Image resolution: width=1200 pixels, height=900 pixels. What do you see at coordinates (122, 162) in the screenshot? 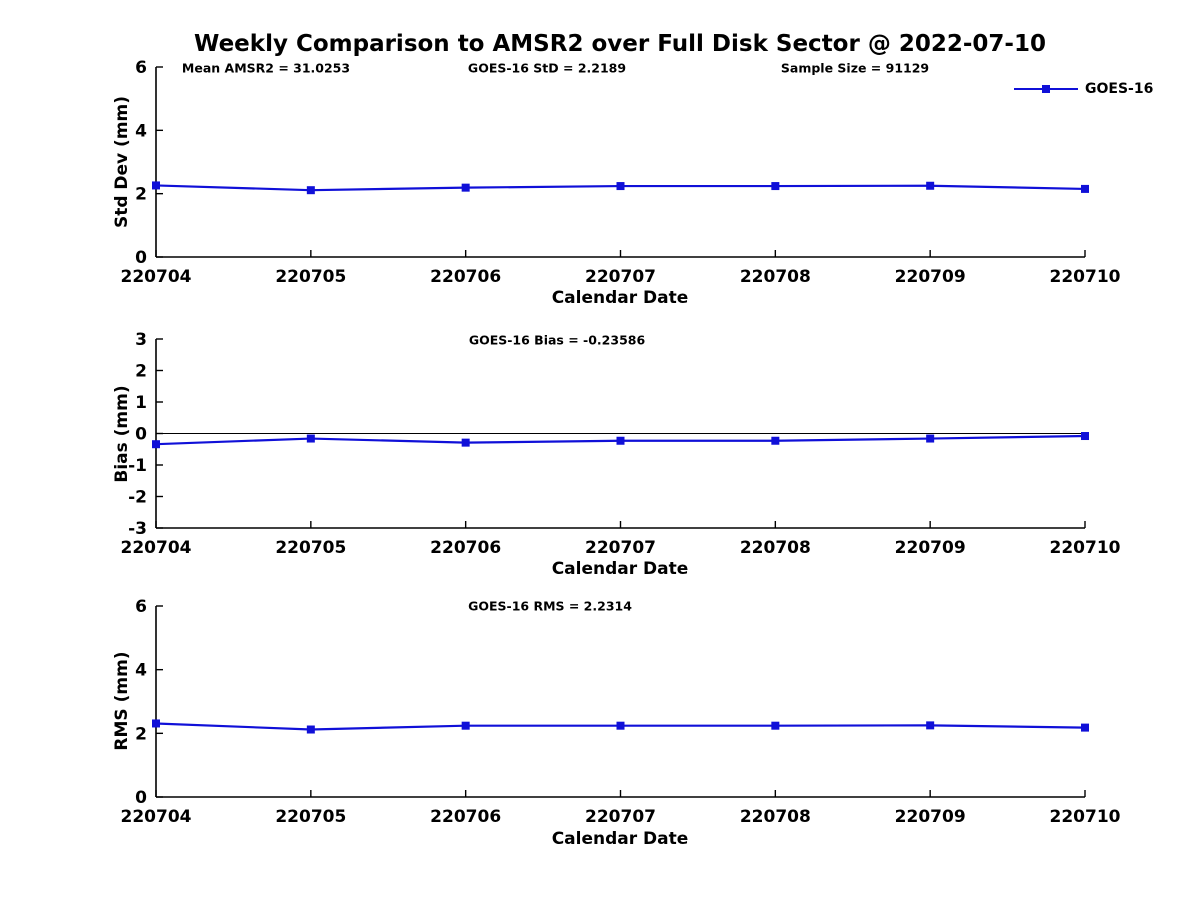
I see `ylabel-std-dev: Std Dev (mm)` at bounding box center [122, 162].